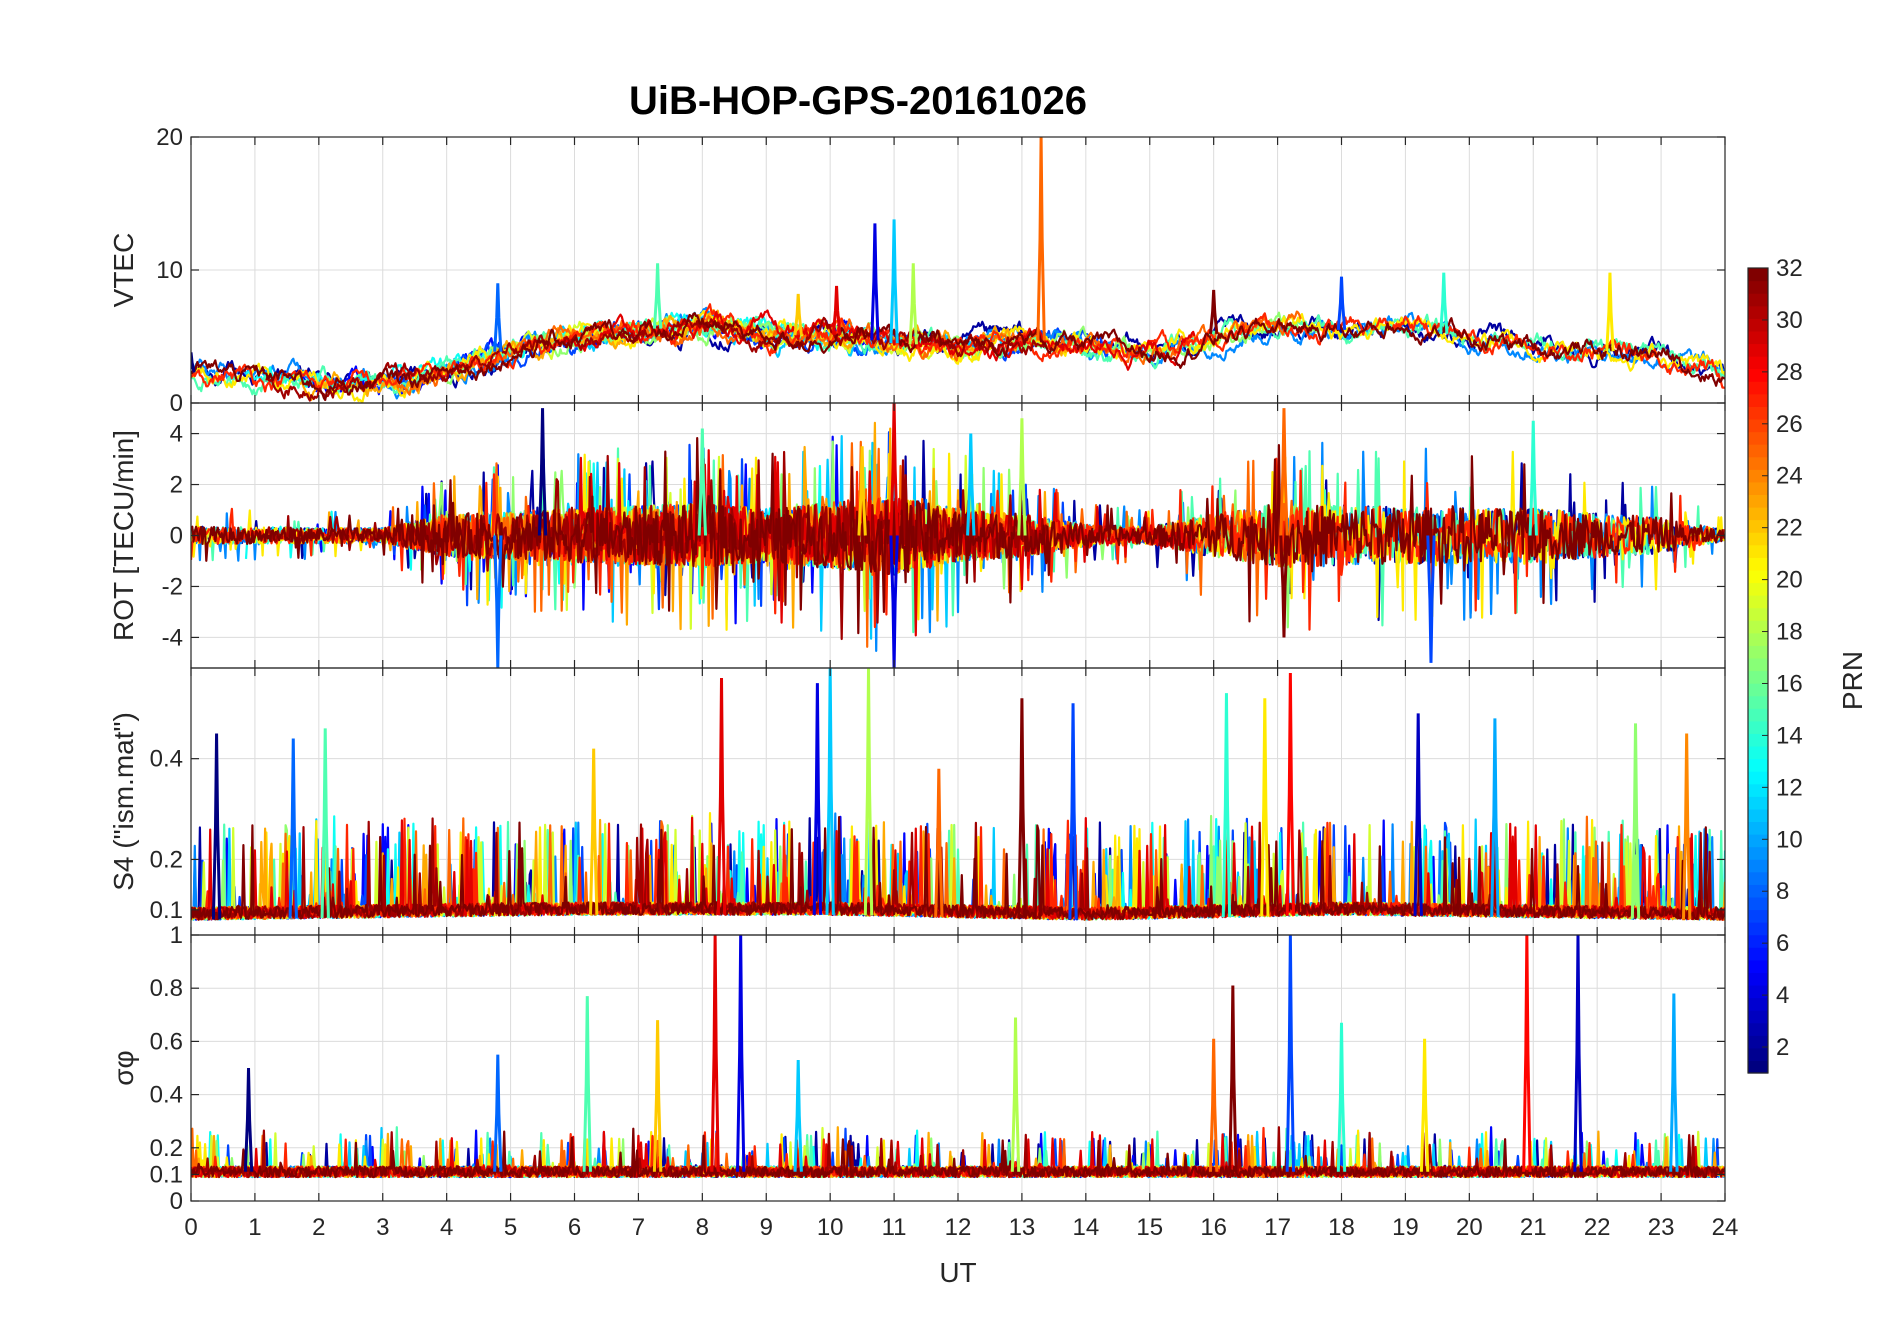 The image size is (1902, 1330). I want to click on y-axis-label-rot: ROT [TECU/min], so click(123, 535).